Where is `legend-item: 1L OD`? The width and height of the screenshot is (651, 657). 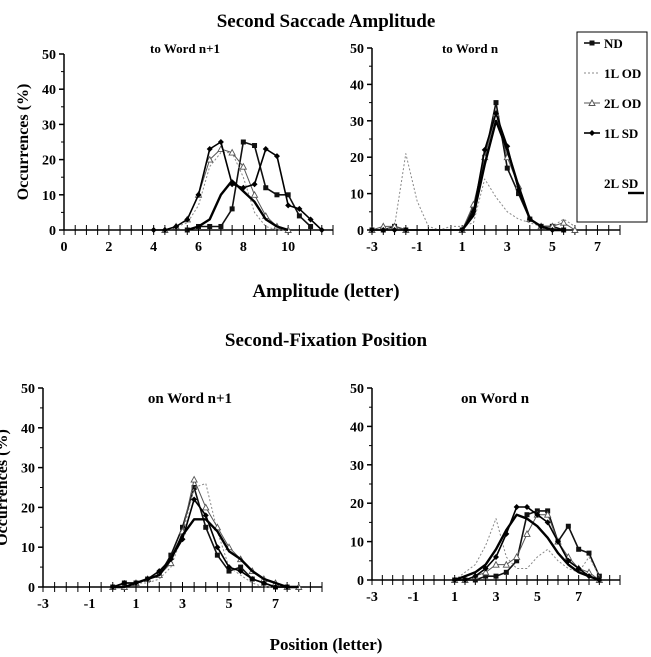
legend-item: 1L OD is located at coordinates (612, 73).